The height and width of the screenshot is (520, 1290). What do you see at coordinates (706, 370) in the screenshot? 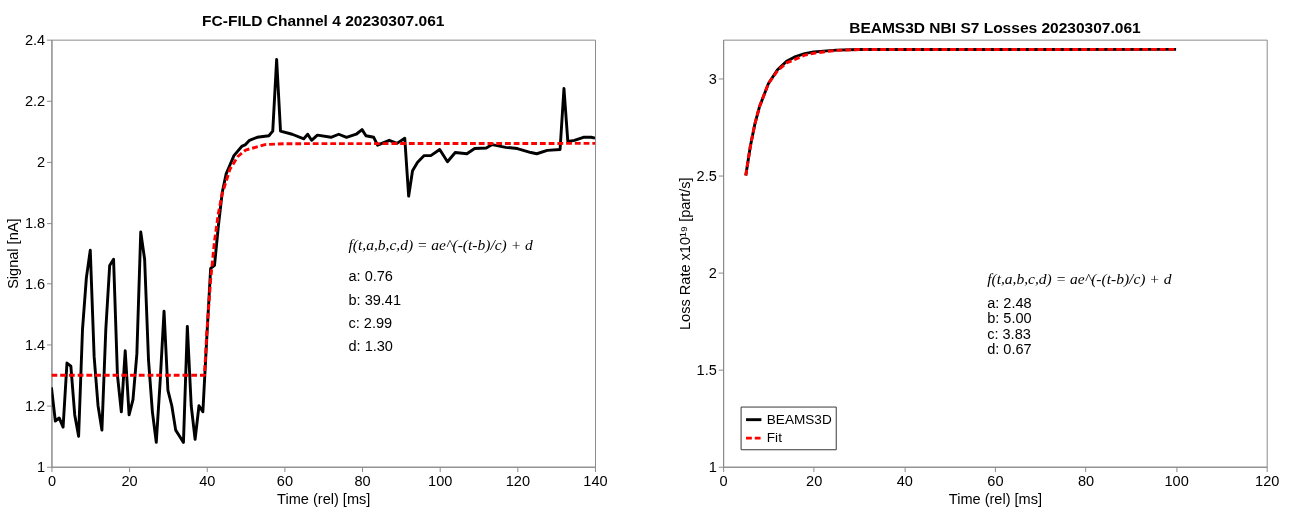
I see `y-tick-label: 1.5` at bounding box center [706, 370].